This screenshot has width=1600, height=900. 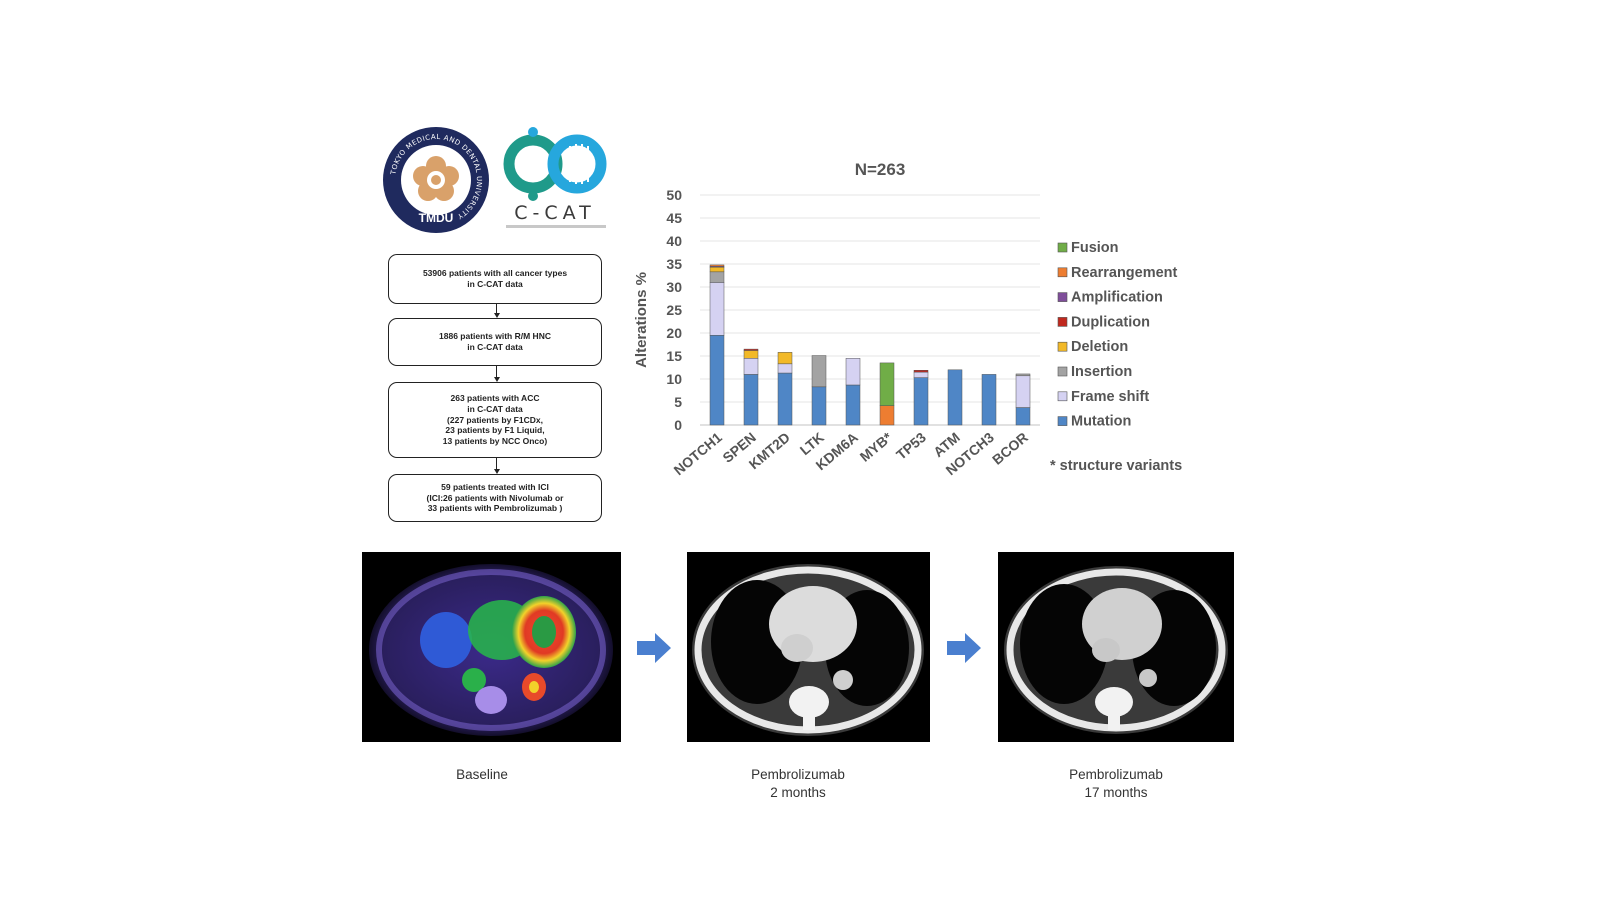 I want to click on y-tick-label: 35, so click(x=674, y=264).